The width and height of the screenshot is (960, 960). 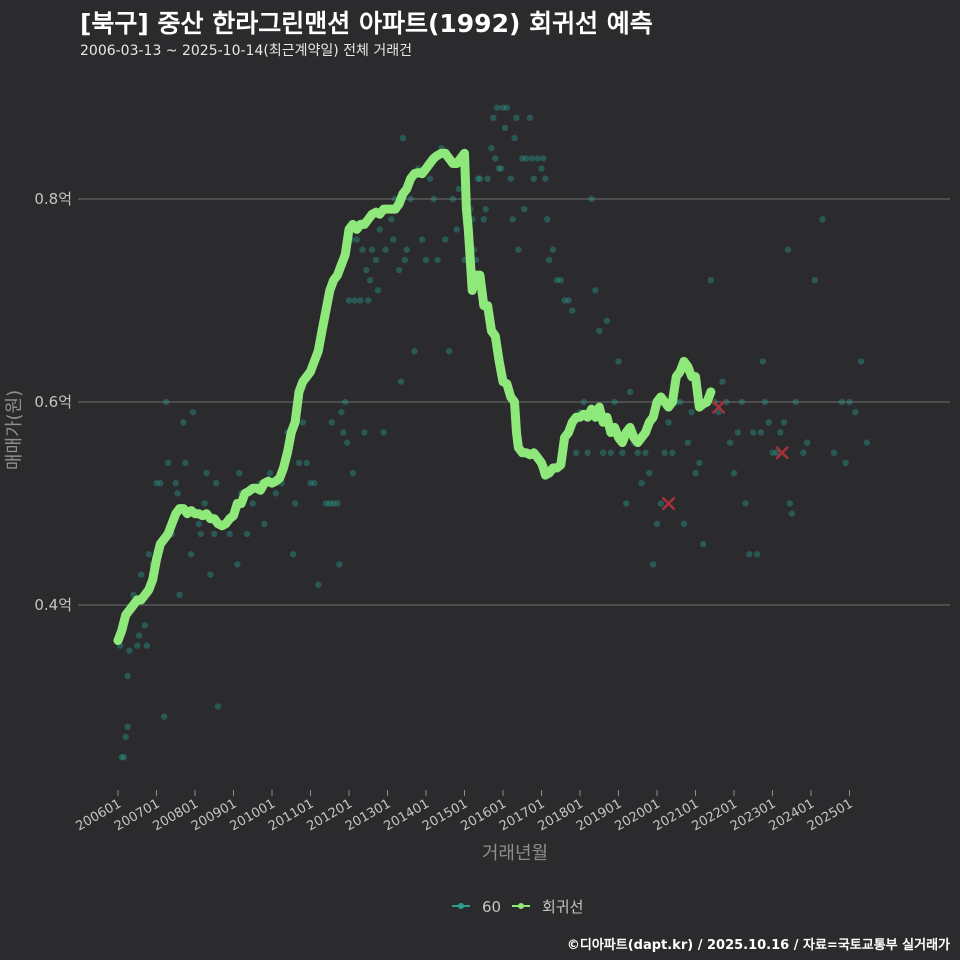 What do you see at coordinates (366, 23) in the screenshot?
I see `chart-title: [북구] 중산 한라그린맨션 아파트(1992) 회귀선 예측` at bounding box center [366, 23].